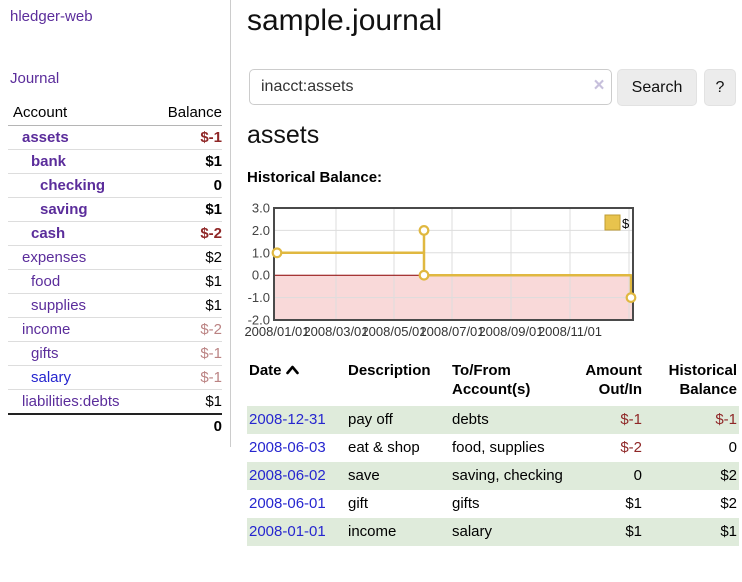 The height and width of the screenshot is (582, 742). I want to click on account-balance: $2, so click(184, 257).